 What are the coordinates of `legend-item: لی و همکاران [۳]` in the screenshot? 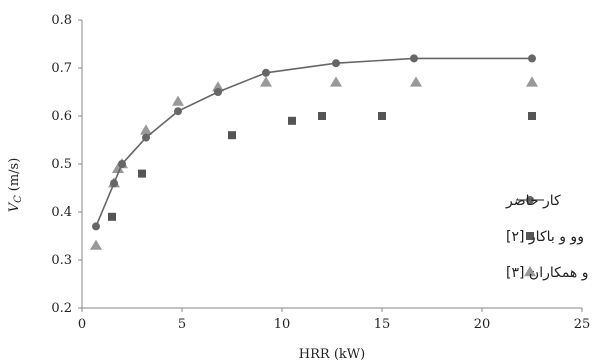 It's located at (549, 273).